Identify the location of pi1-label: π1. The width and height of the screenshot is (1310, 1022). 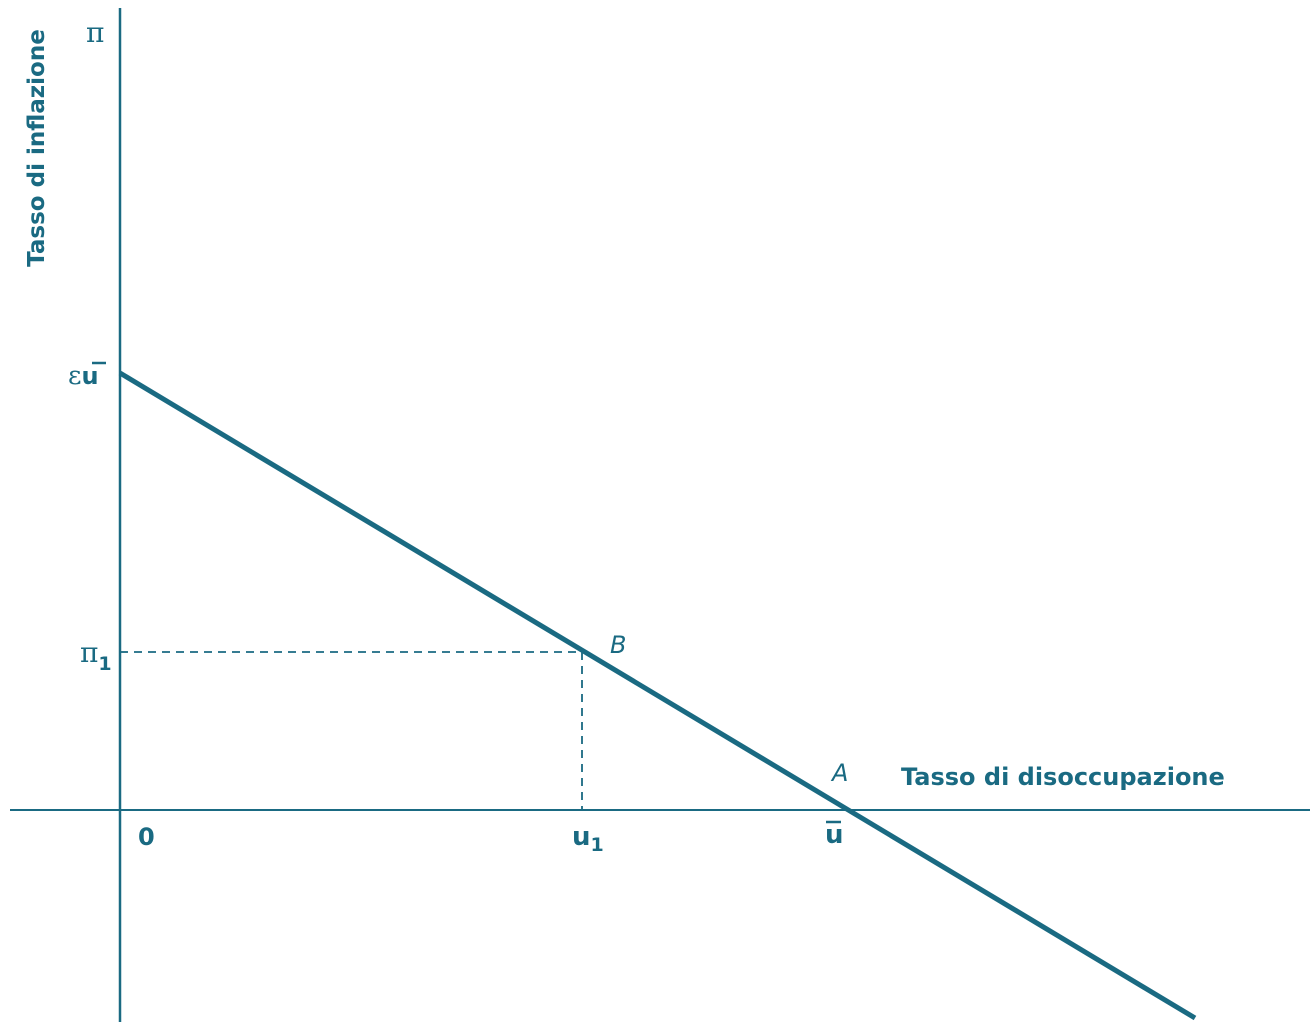
(96, 655).